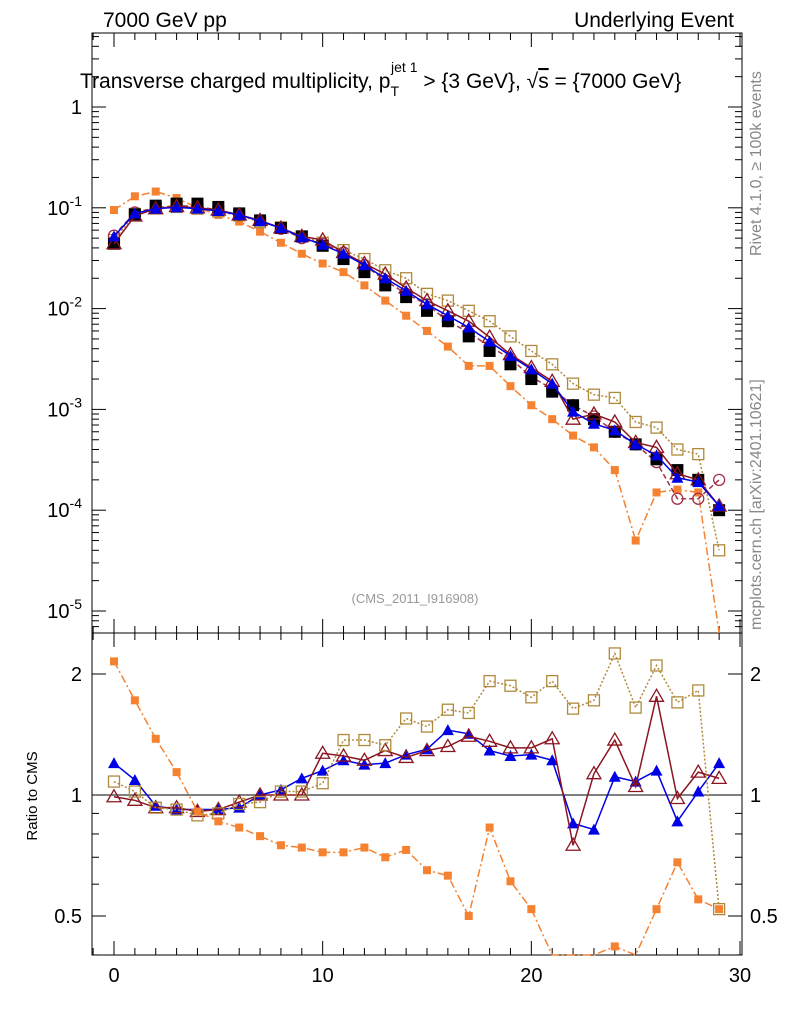 The width and height of the screenshot is (786, 1024). What do you see at coordinates (615, 81) in the screenshot?
I see `title-tail: = {7000 GeV}` at bounding box center [615, 81].